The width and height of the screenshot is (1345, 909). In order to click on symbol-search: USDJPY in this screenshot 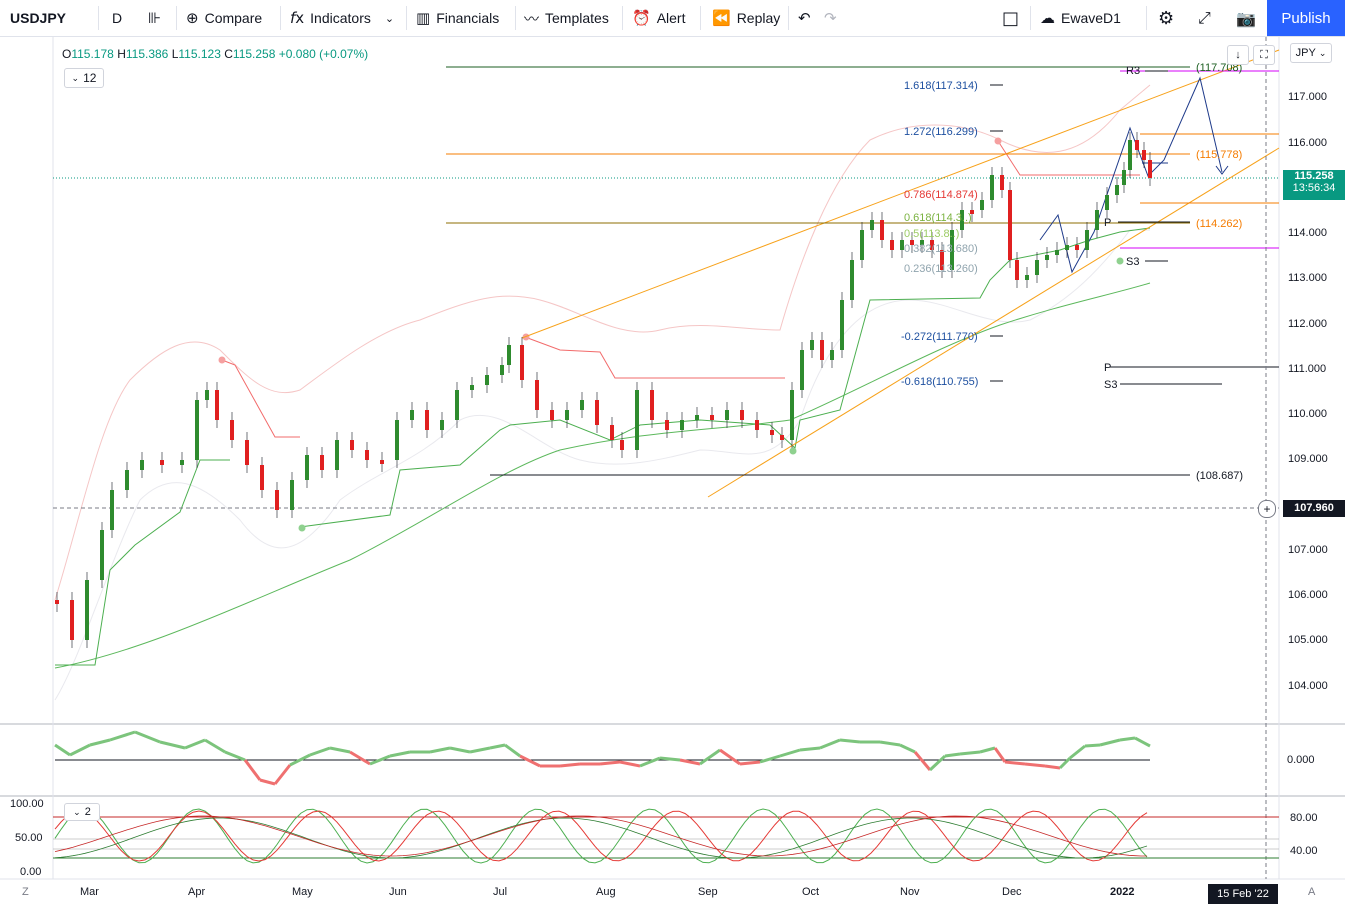, I will do `click(38, 18)`.